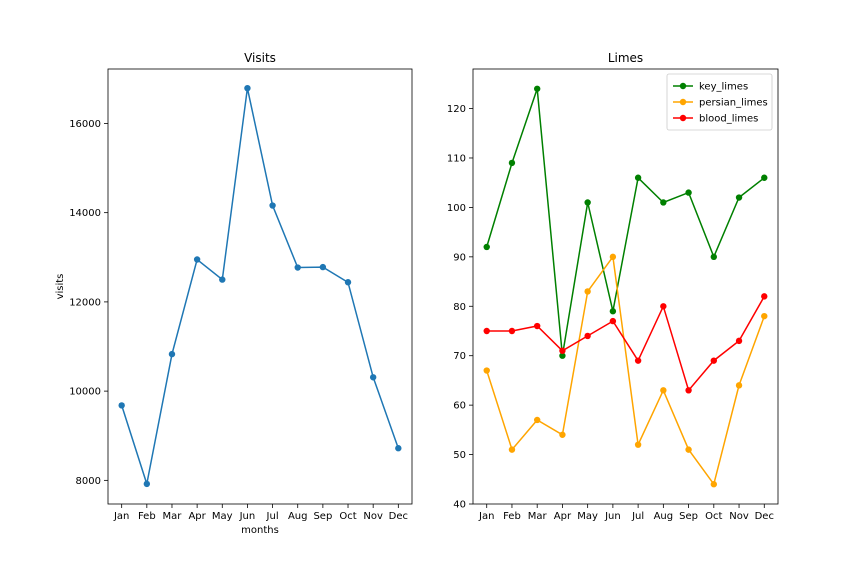 Image resolution: width=864 pixels, height=576 pixels. Describe the element at coordinates (459, 406) in the screenshot. I see `y-tick-label: 60` at that location.